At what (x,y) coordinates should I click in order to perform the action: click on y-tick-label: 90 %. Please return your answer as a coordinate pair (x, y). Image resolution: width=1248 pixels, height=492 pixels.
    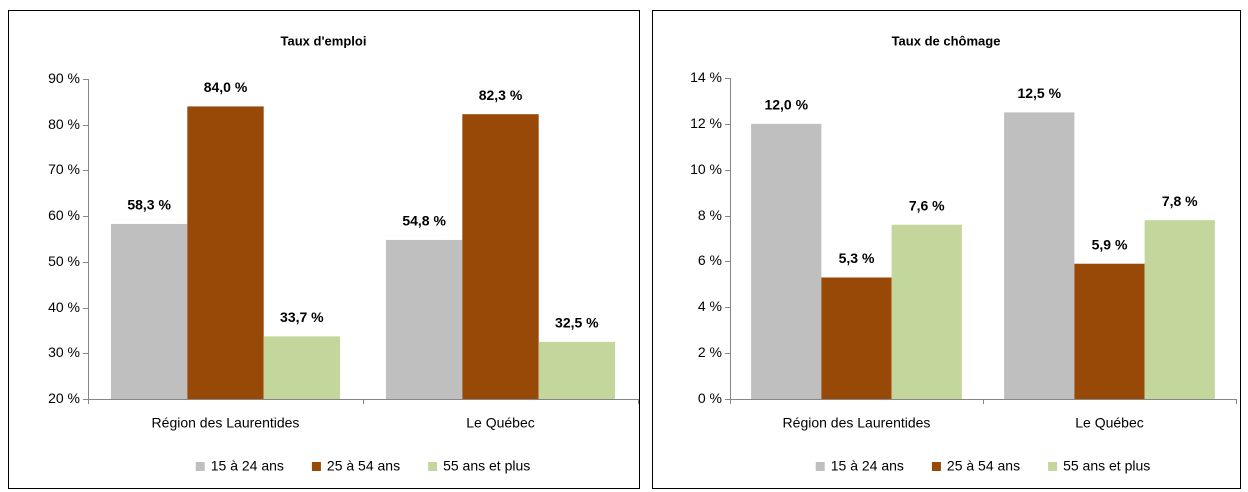
    Looking at the image, I should click on (64, 78).